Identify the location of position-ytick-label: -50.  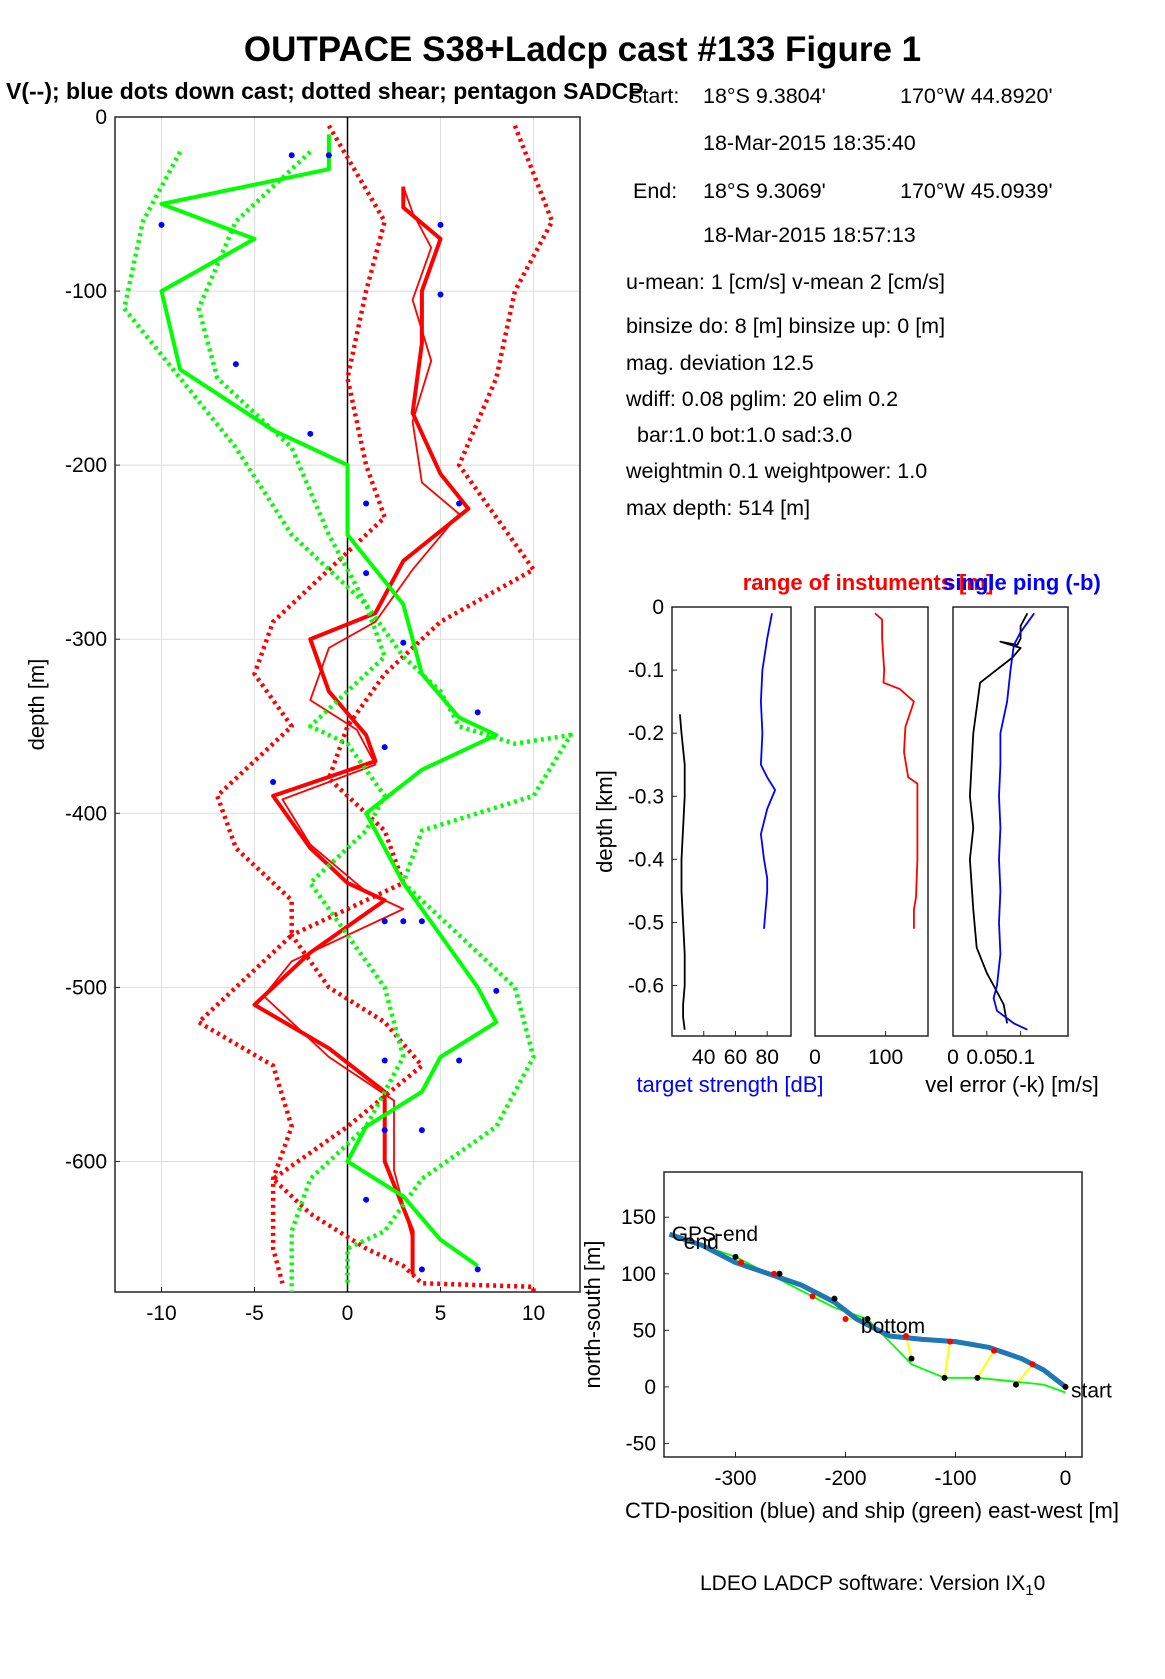
(641, 1443).